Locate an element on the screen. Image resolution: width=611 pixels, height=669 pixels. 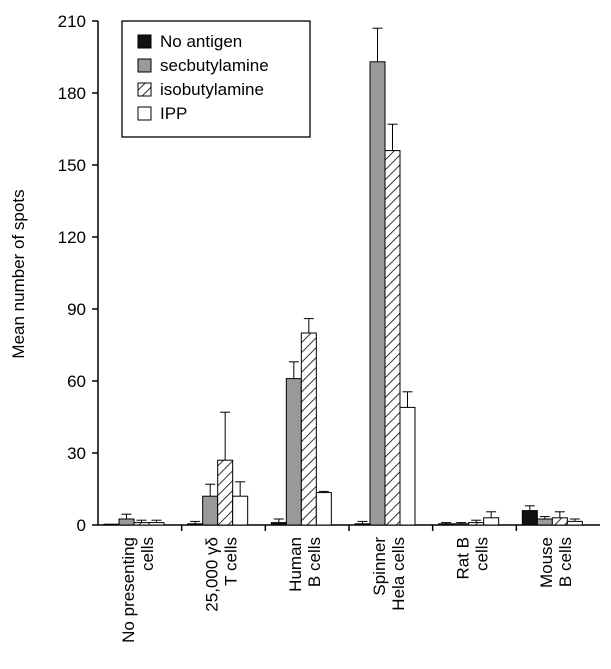
x-category-label: Spinner is located at coordinates (379, 566).